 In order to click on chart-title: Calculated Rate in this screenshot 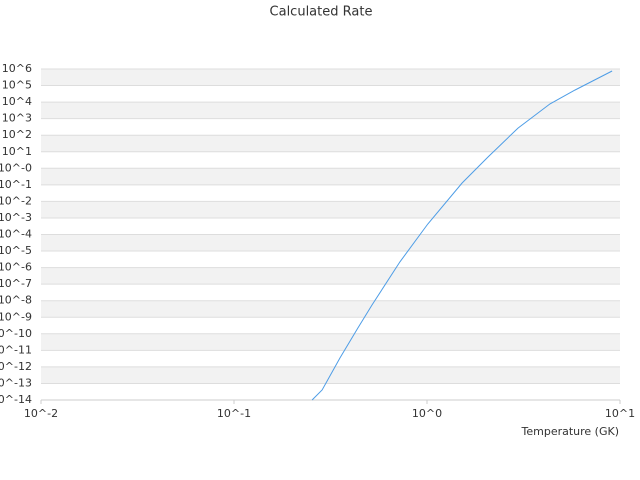, I will do `click(321, 12)`.